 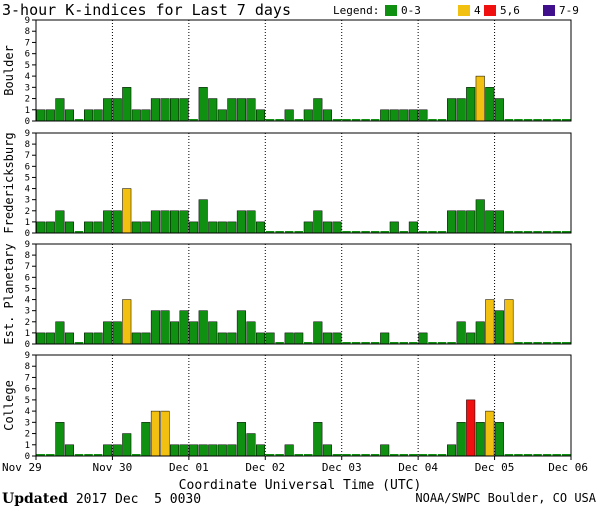 I want to click on legend-label: Legend:, so click(x=356, y=10).